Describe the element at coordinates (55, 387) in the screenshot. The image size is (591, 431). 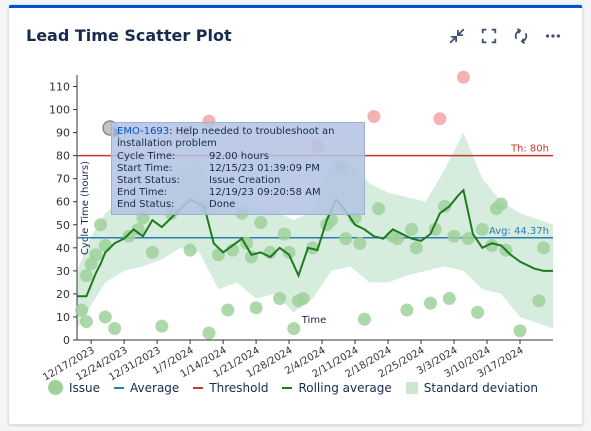
I see `issue-swatch` at that location.